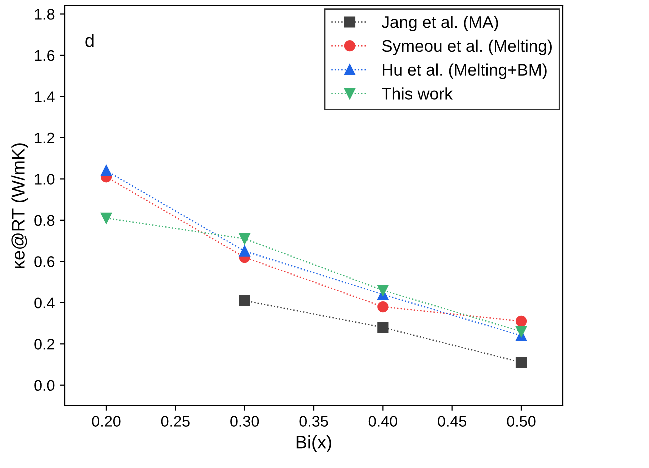  Describe the element at coordinates (467, 48) in the screenshot. I see `legend-label: Symeou et al. (Melting)` at that location.